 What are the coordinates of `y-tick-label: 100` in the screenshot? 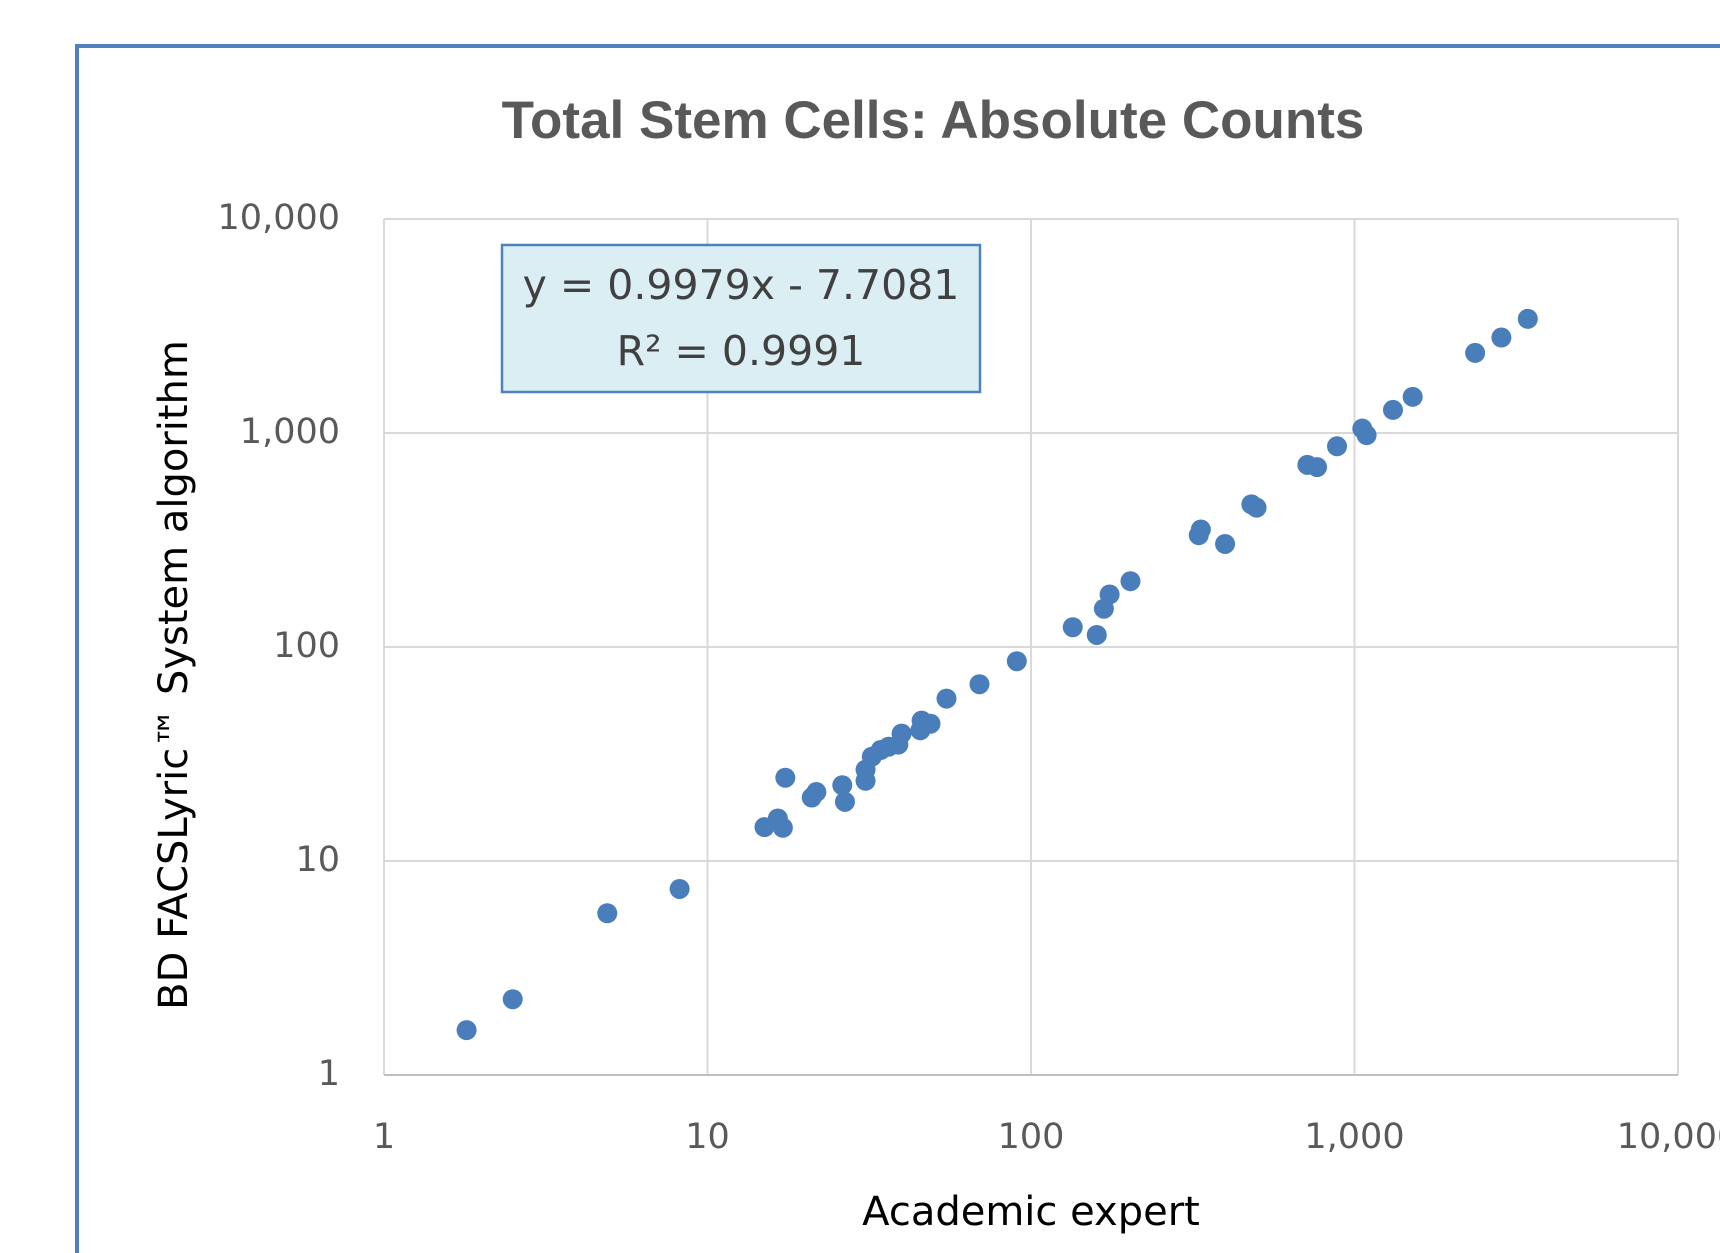 It's located at (306, 646).